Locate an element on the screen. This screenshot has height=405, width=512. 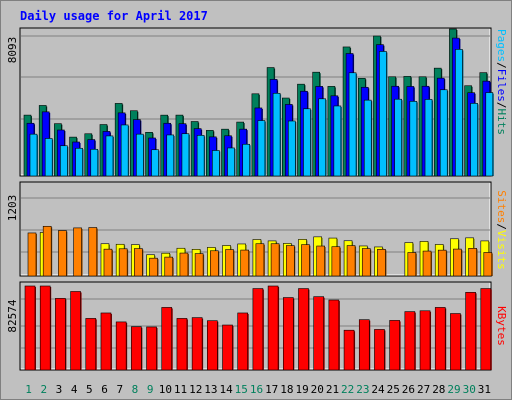
x-label-day-16: 16 is located at coordinates (256, 389).